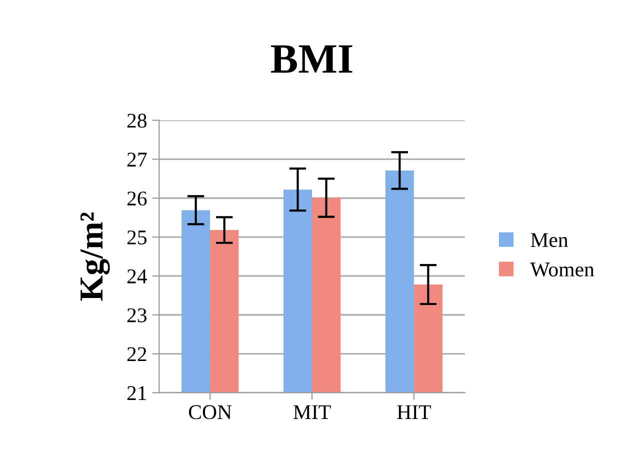  Describe the element at coordinates (210, 412) in the screenshot. I see `x-tick-label: CON` at that location.